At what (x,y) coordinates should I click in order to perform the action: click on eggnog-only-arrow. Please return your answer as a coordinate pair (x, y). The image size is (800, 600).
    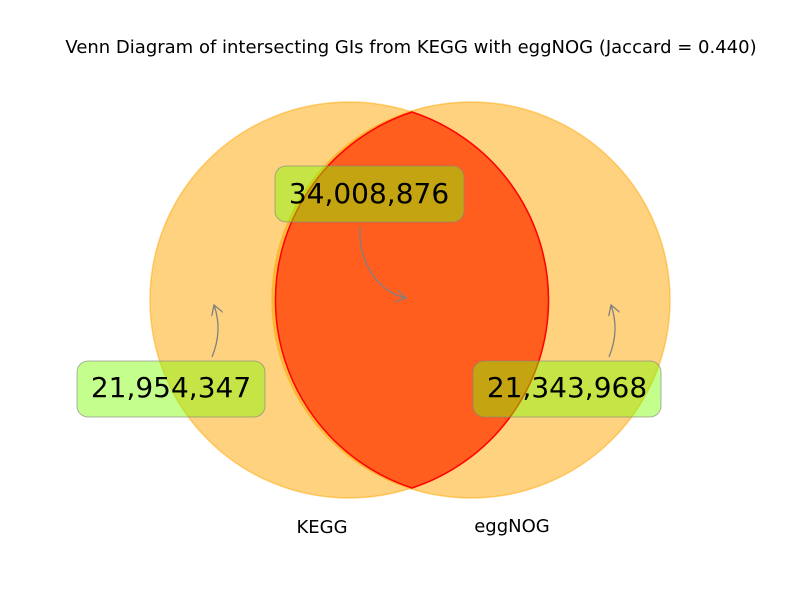
    Looking at the image, I should click on (612, 331).